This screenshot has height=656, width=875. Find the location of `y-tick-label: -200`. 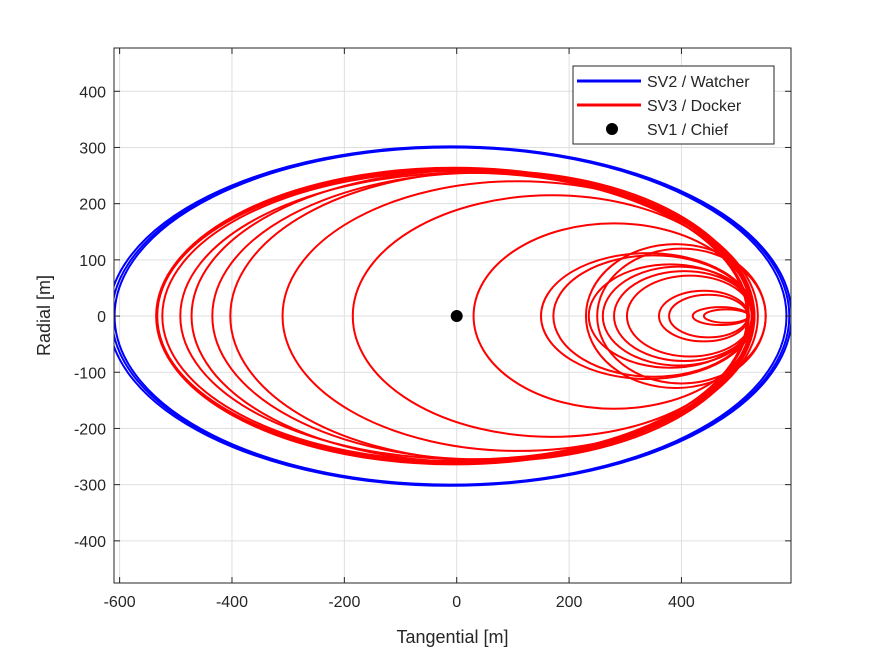

y-tick-label: -200 is located at coordinates (90, 429).